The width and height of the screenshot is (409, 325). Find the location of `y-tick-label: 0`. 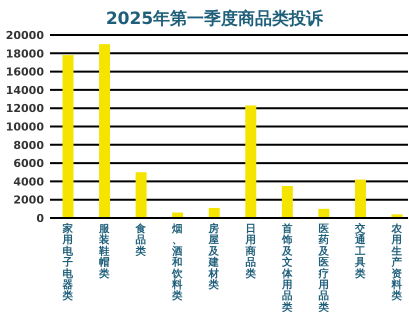

y-tick-label: 0 is located at coordinates (40, 218).